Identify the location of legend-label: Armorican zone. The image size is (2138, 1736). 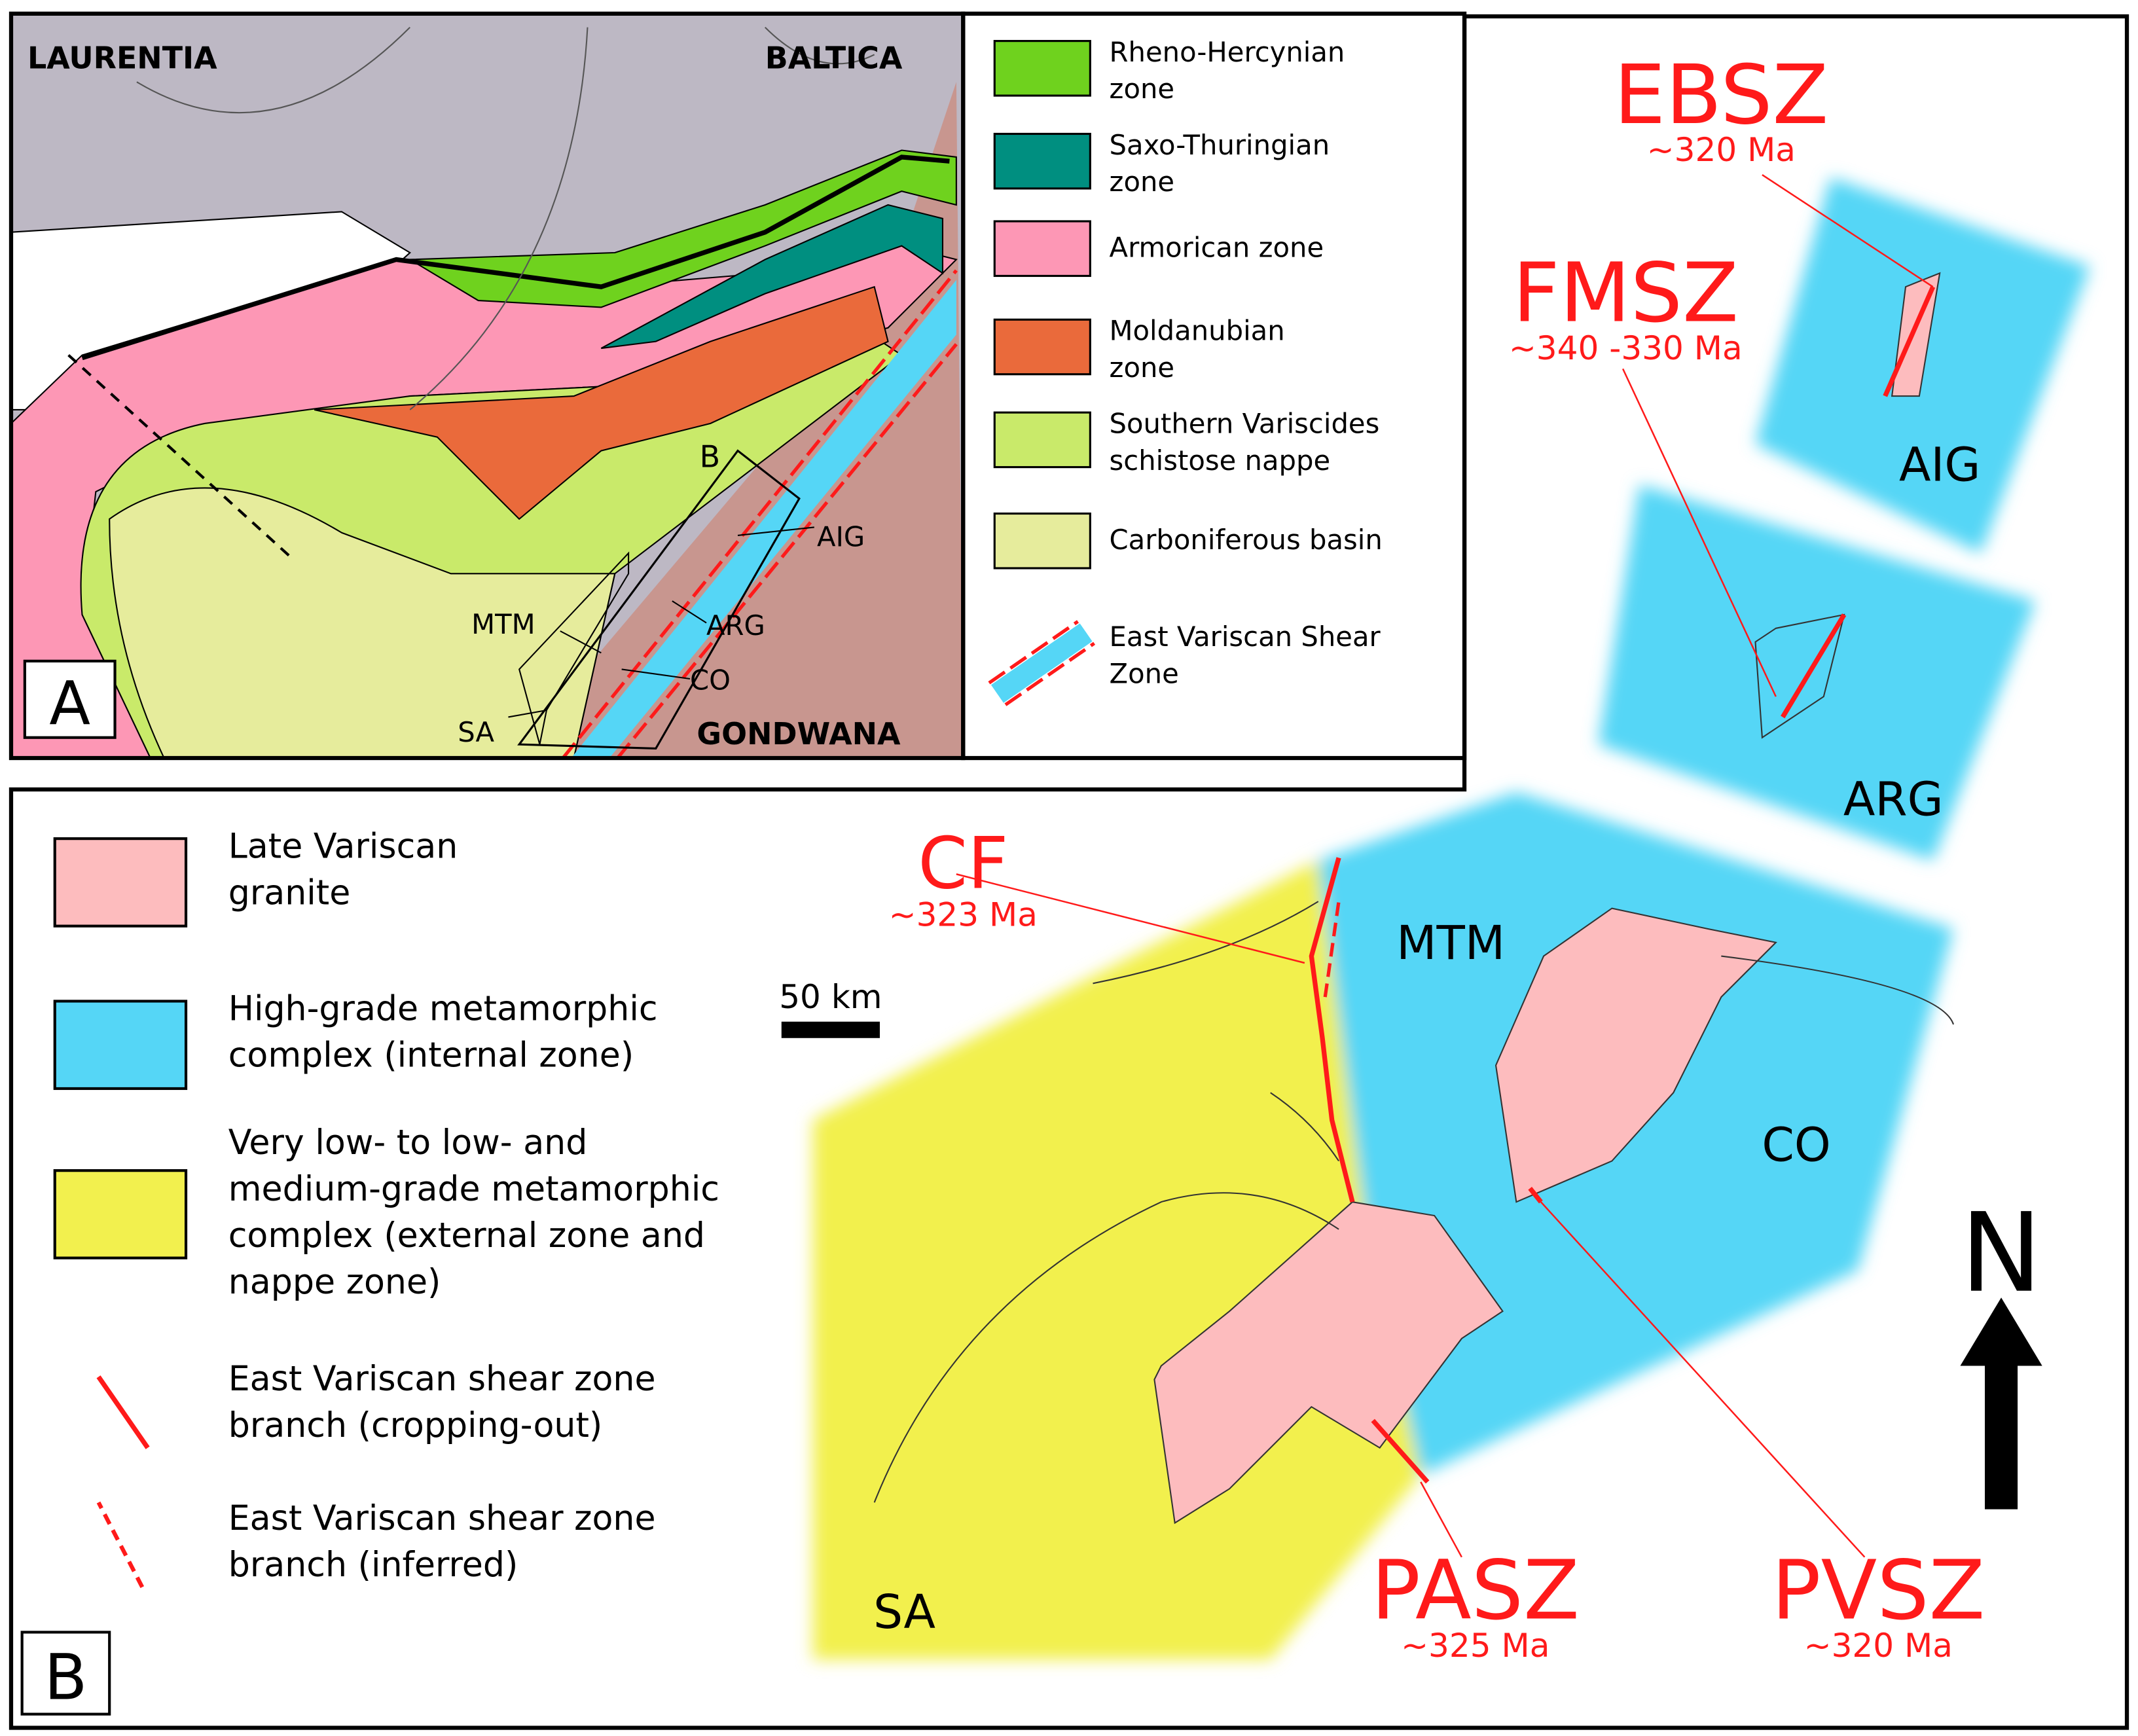
(1217, 247).